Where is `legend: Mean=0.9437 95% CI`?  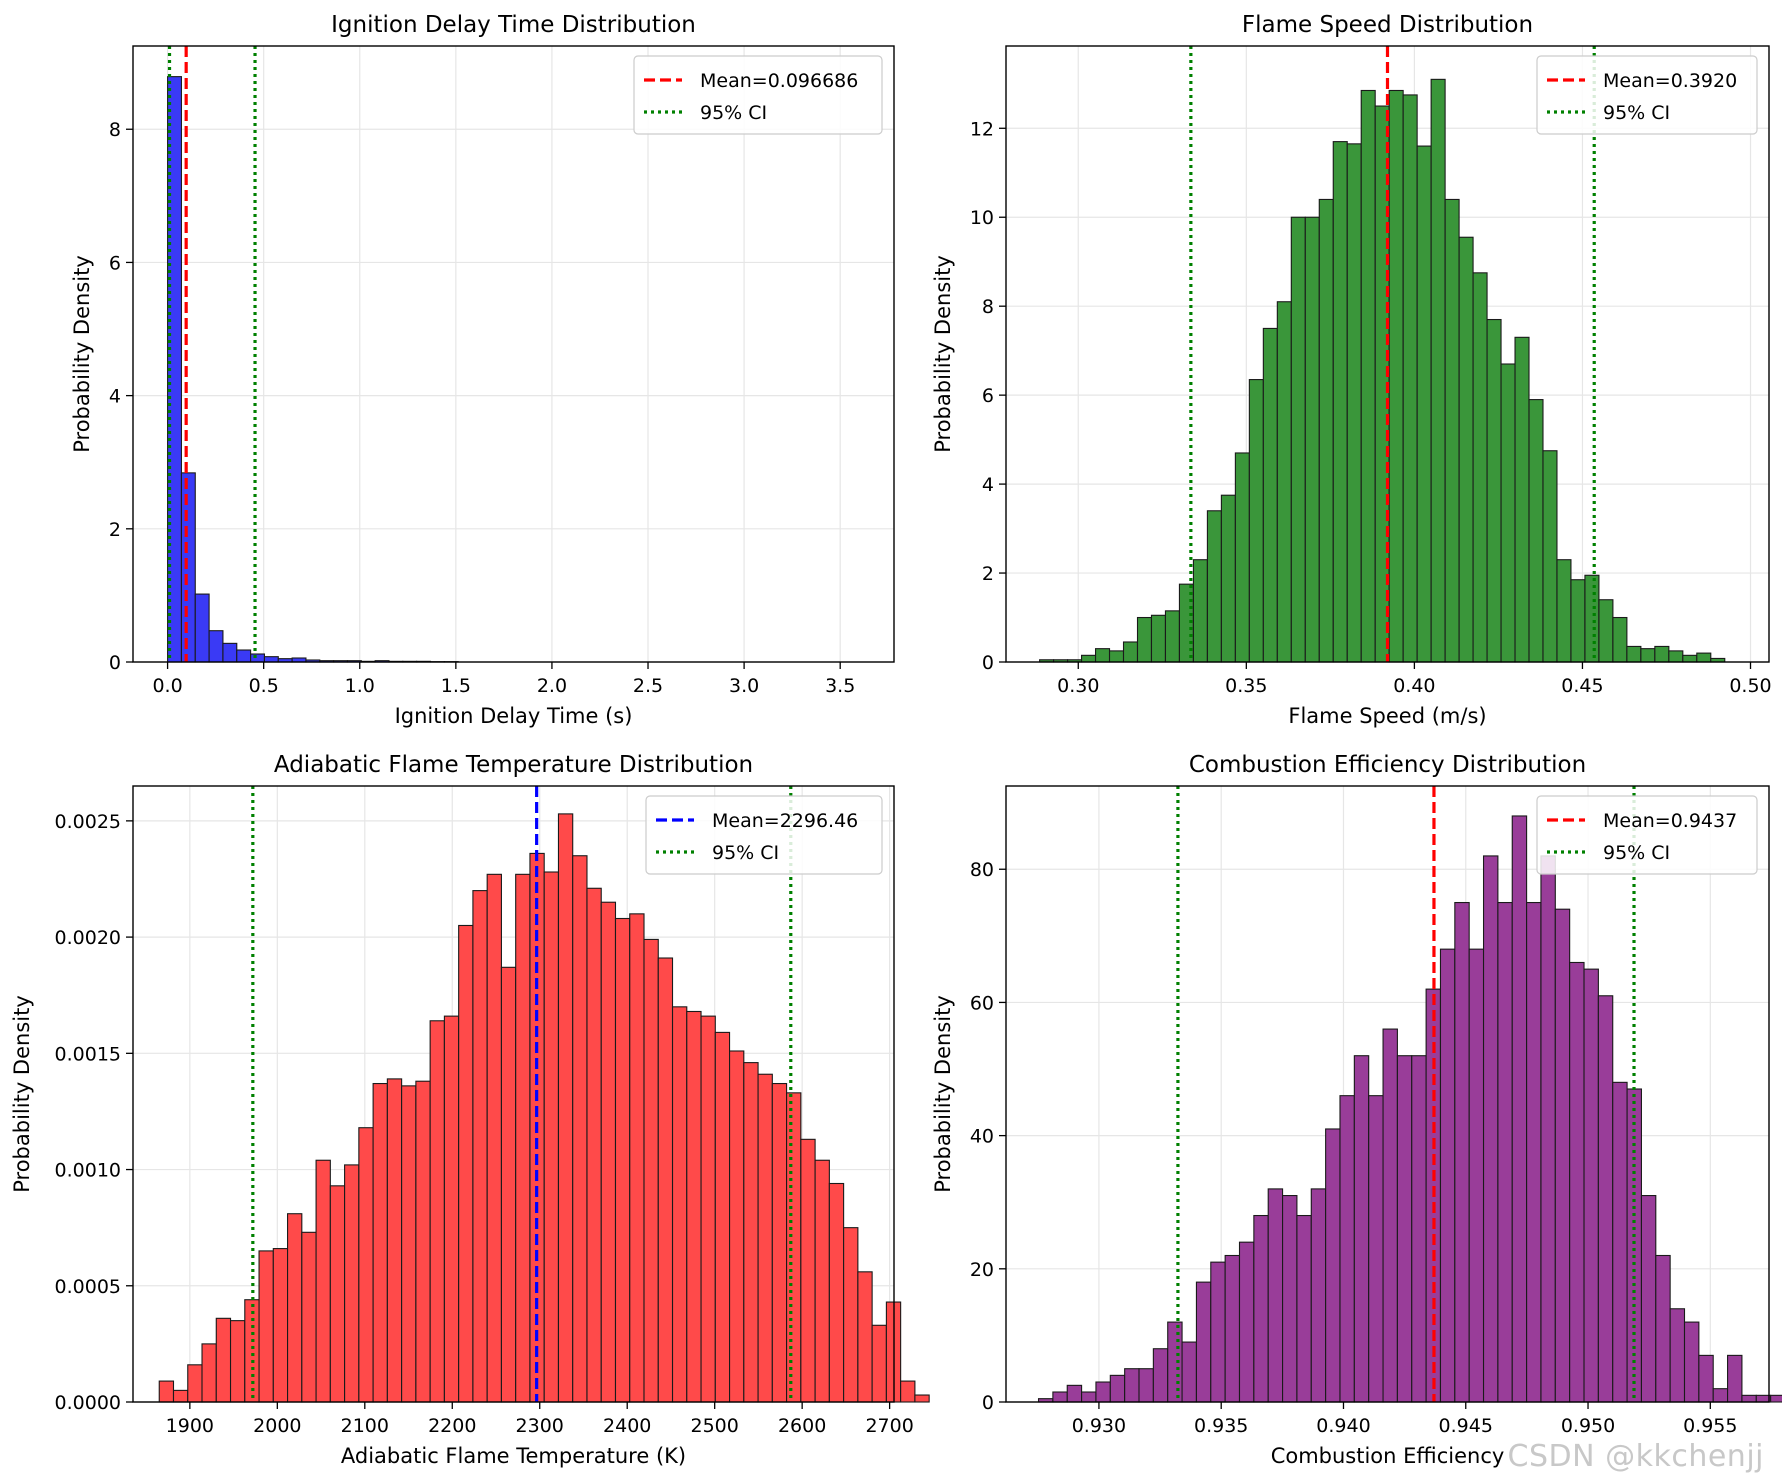 legend: Mean=0.9437 95% CI is located at coordinates (1647, 835).